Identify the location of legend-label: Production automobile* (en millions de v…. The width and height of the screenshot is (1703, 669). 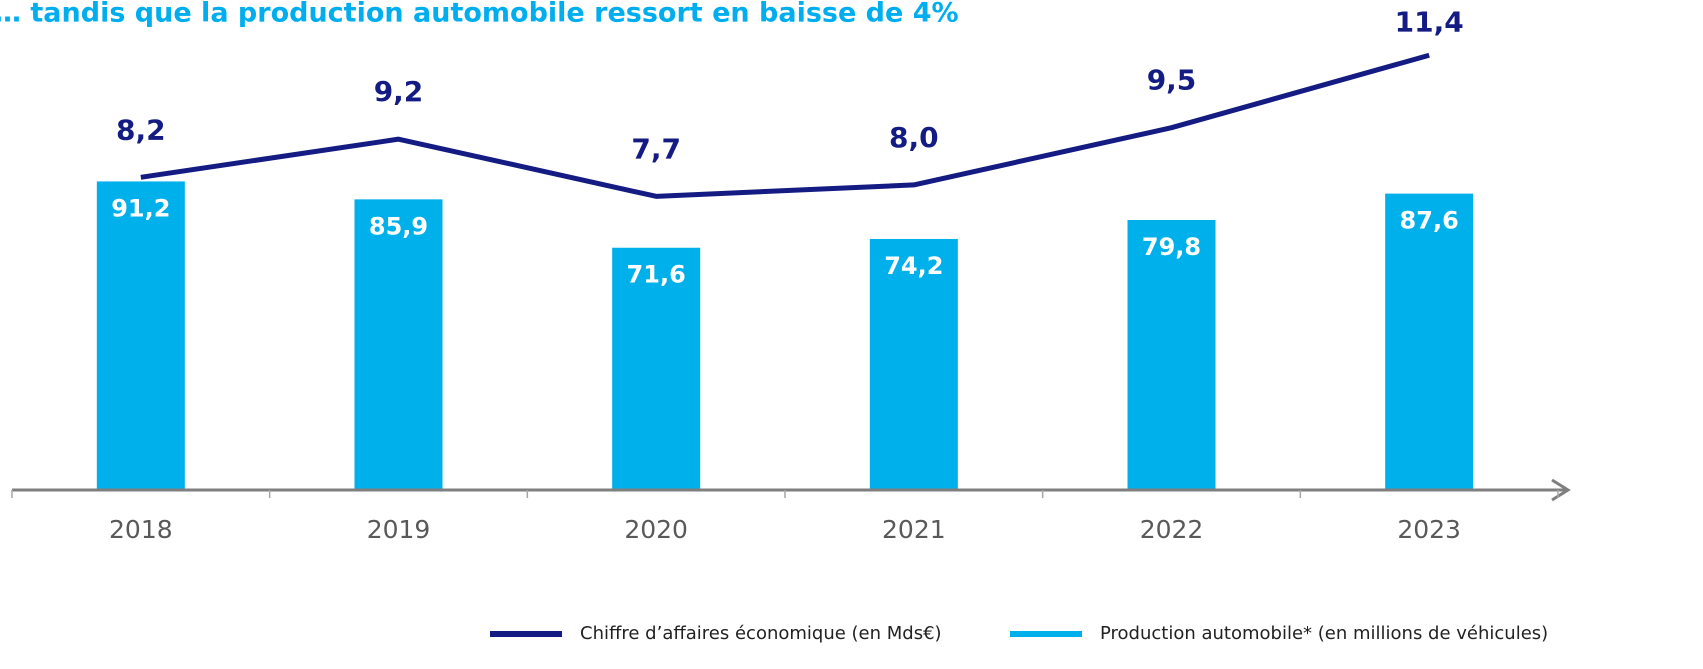
(1324, 633).